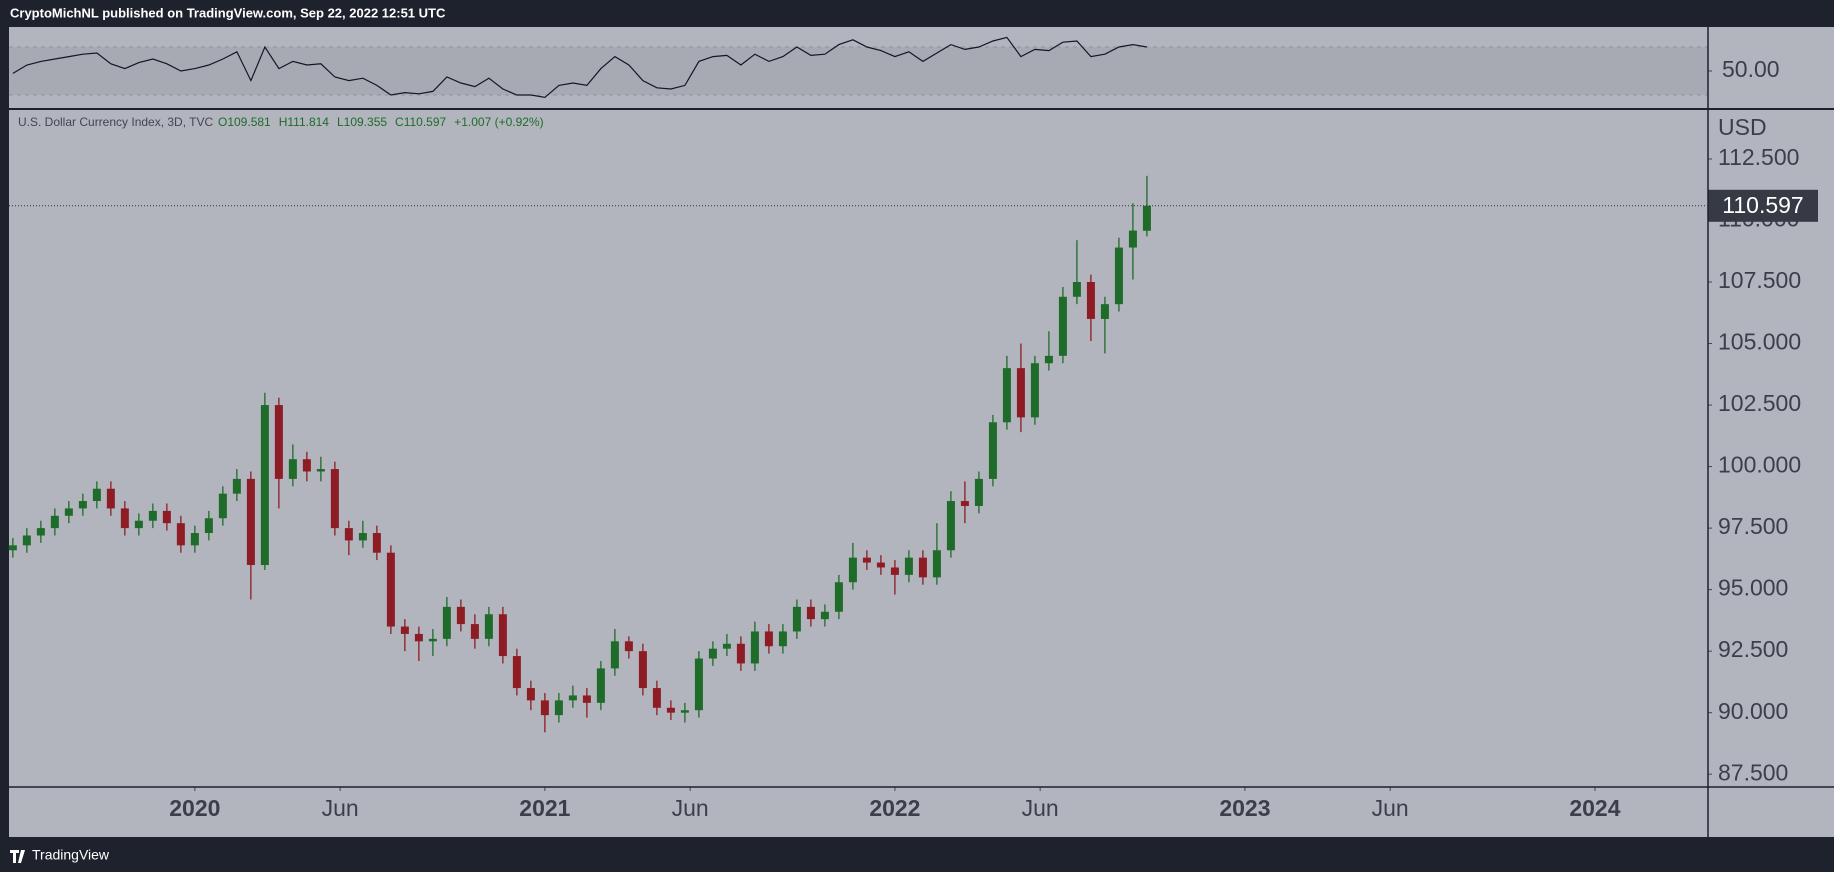 The image size is (1834, 872). I want to click on y-tick-label: 87.500, so click(1753, 772).